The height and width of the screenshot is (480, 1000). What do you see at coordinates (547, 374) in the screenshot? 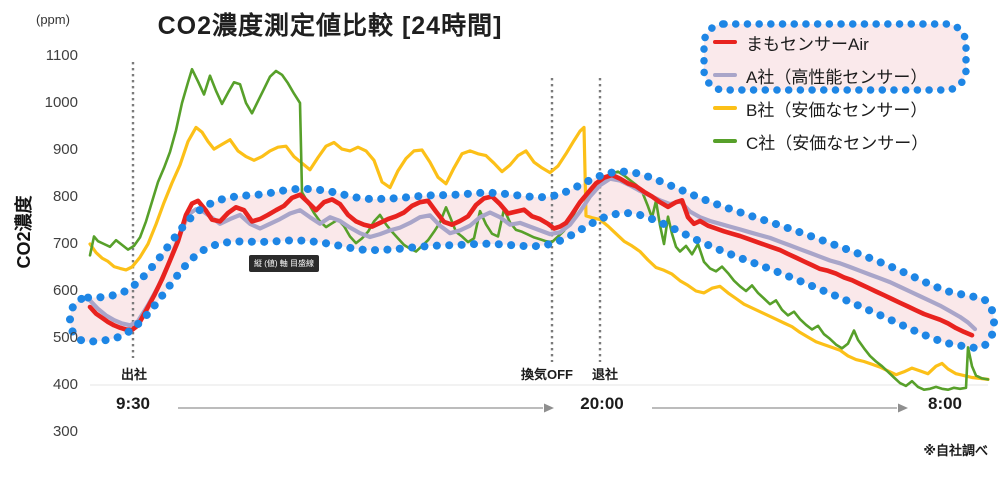
I see `event-label-ventilation-off: 換気OFF` at bounding box center [547, 374].